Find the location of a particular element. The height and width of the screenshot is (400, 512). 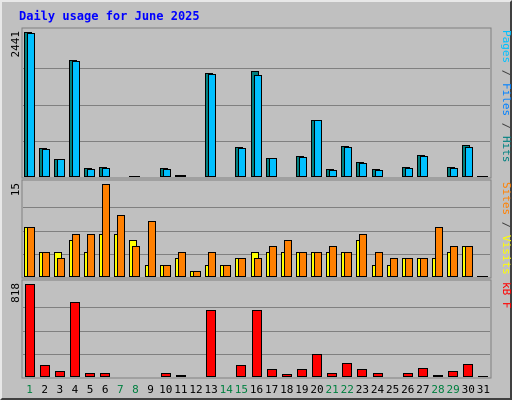

x-tick-label: 13 is located at coordinates (210, 389).